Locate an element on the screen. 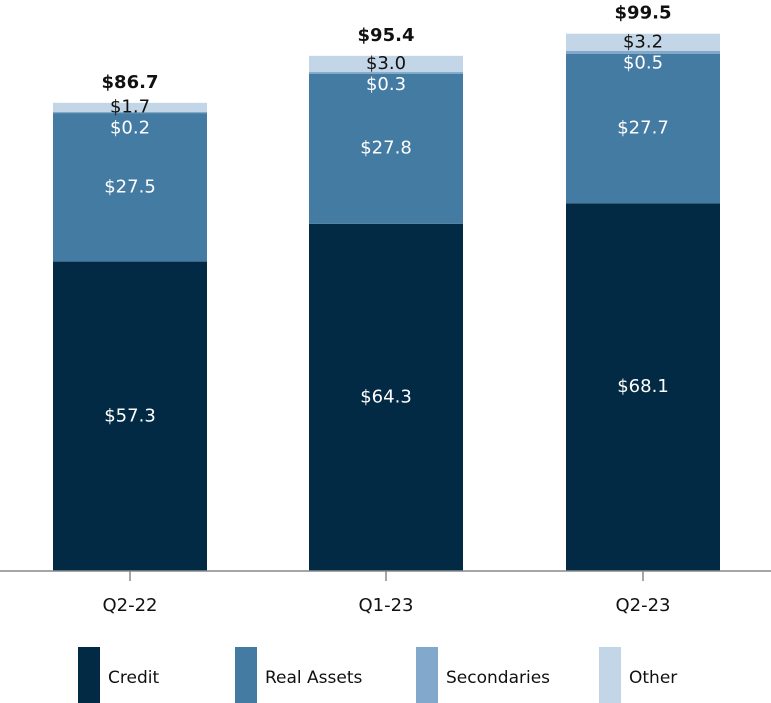  value-label: $0.2 is located at coordinates (130, 127).